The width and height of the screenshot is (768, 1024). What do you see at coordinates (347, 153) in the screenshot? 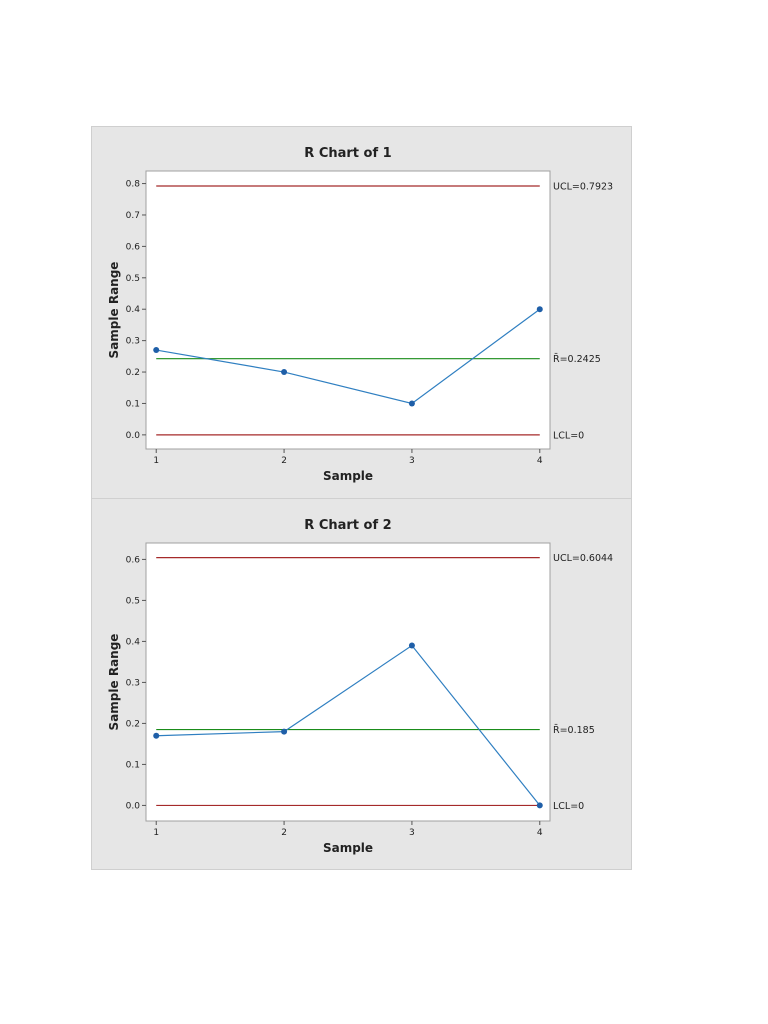
I see `chart-title: R Chart of 1` at bounding box center [347, 153].